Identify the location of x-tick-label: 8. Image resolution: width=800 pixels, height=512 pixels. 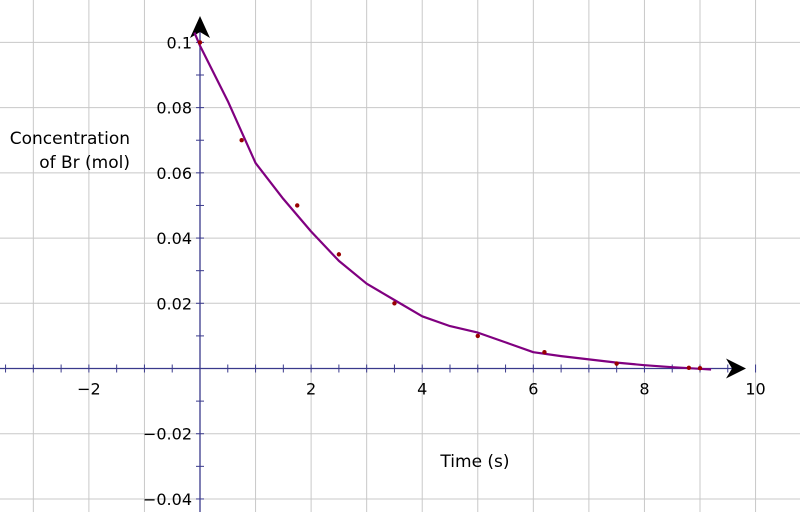
(644, 389).